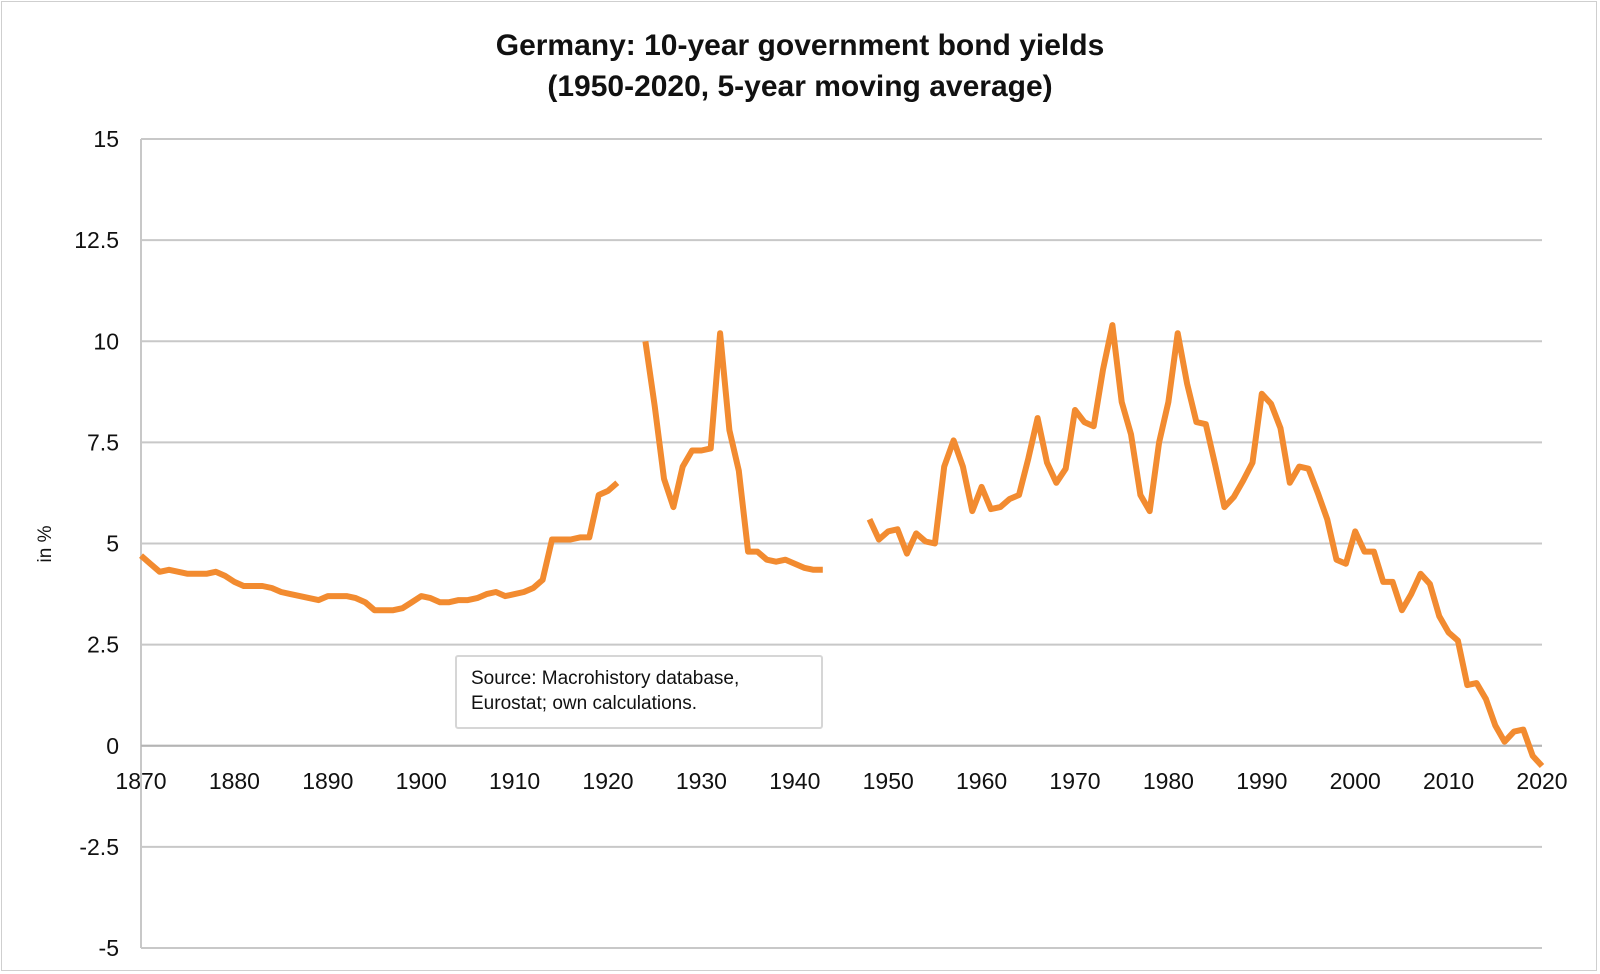  What do you see at coordinates (112, 746) in the screenshot?
I see `y-tick-label: 0` at bounding box center [112, 746].